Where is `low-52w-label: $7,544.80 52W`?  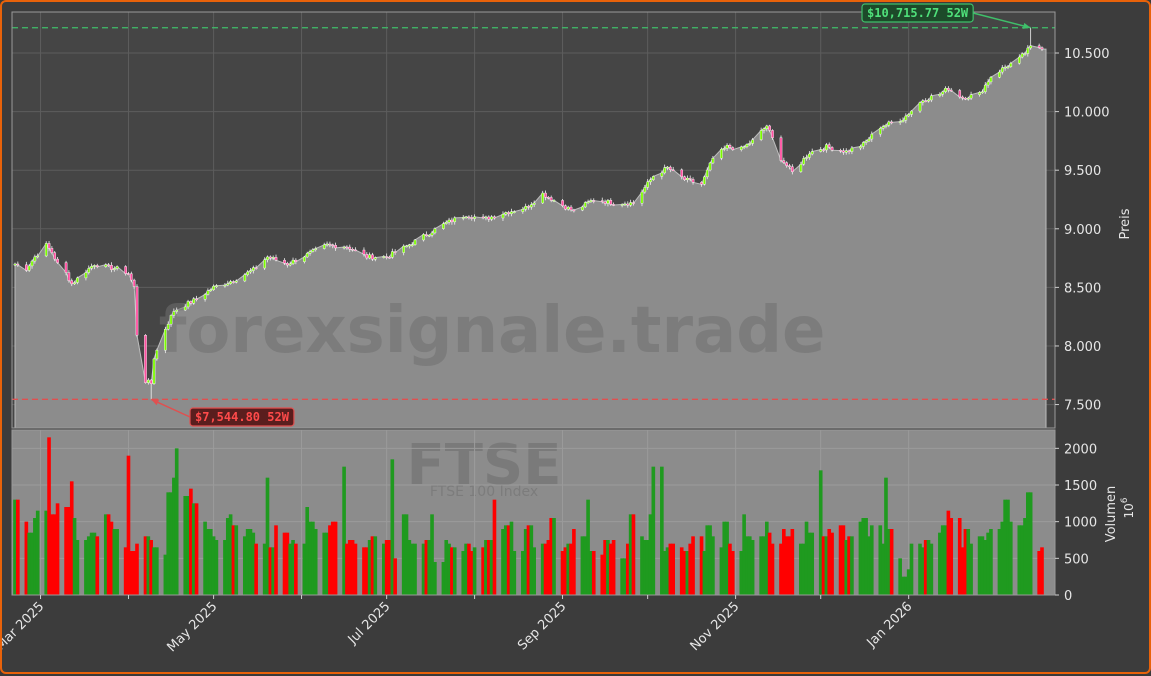
low-52w-label: $7,544.80 52W is located at coordinates (242, 417).